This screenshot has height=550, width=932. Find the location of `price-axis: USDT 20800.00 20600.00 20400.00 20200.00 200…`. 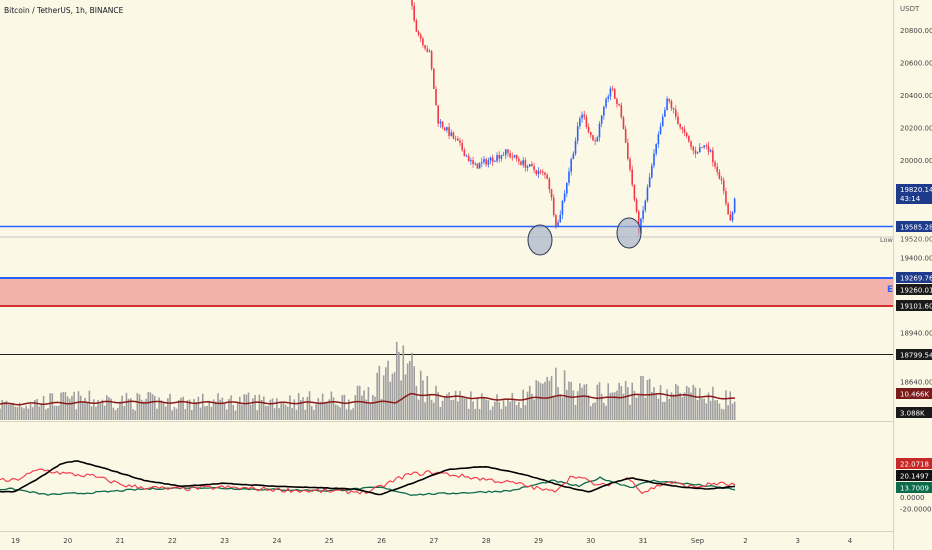

price-axis: USDT 20800.00 20600.00 20400.00 20200.00 200… is located at coordinates (906, 259).